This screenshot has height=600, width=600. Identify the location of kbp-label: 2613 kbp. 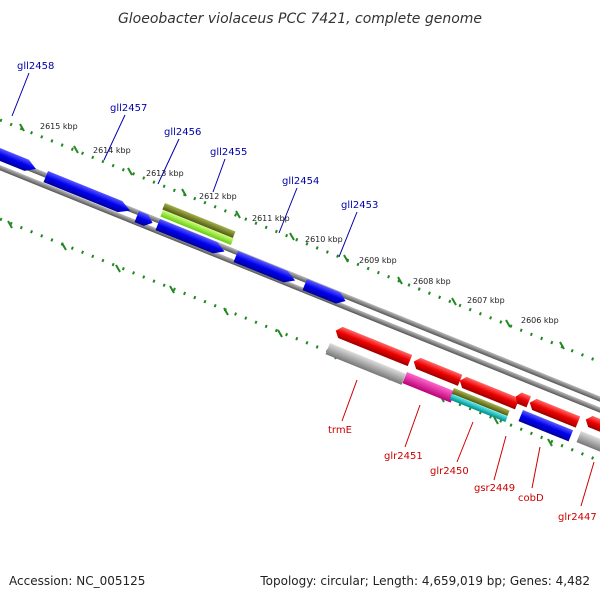
(165, 173).